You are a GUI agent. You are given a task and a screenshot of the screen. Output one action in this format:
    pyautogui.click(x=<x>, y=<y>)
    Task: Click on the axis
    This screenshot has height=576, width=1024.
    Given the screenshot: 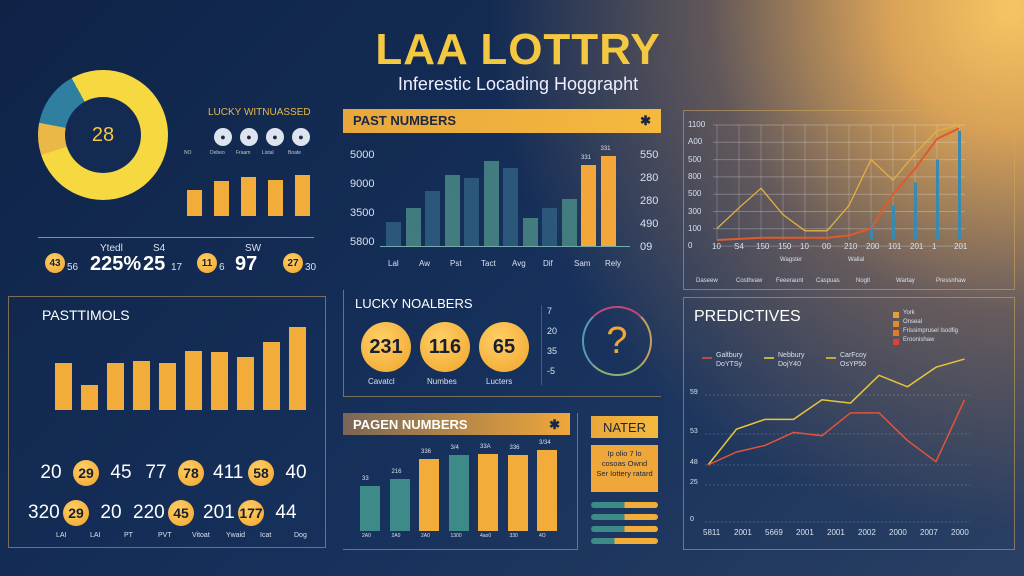 What is the action you would take?
    pyautogui.click(x=505, y=246)
    